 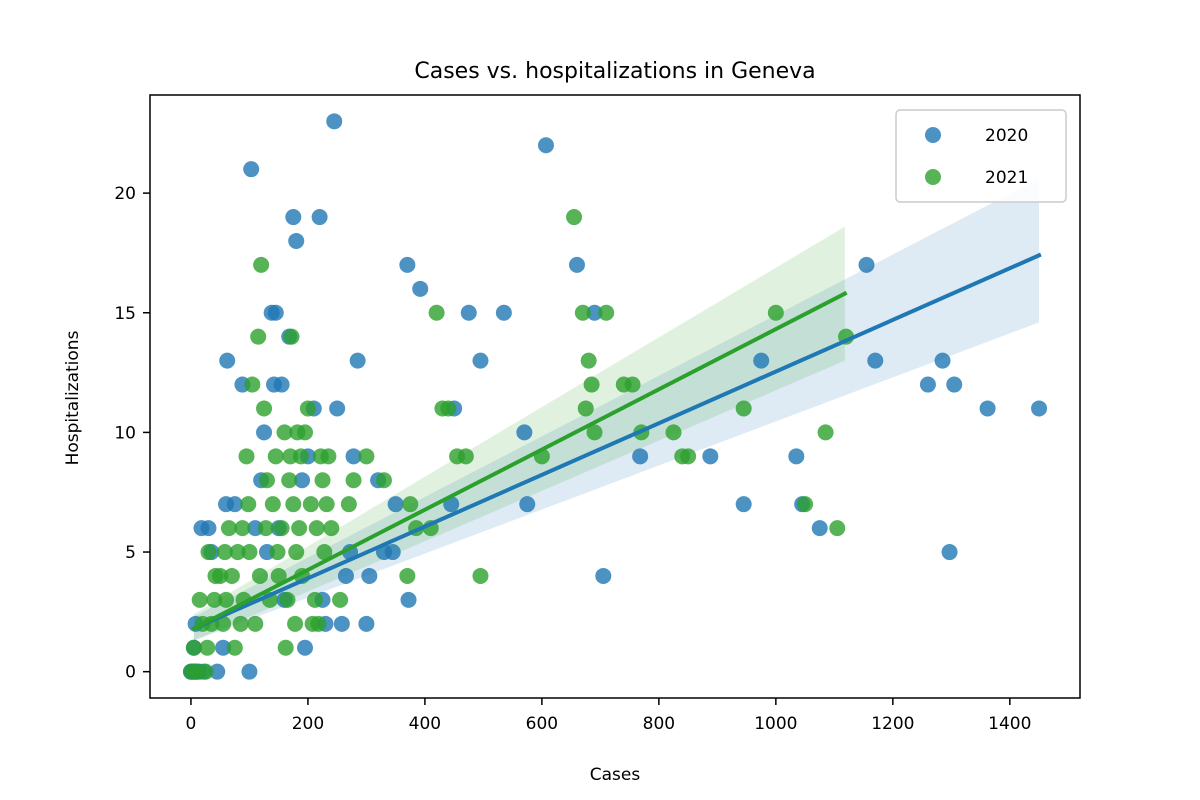 What do you see at coordinates (614, 71) in the screenshot?
I see `chart-title: Cases vs. hospitalizations in Geneva` at bounding box center [614, 71].